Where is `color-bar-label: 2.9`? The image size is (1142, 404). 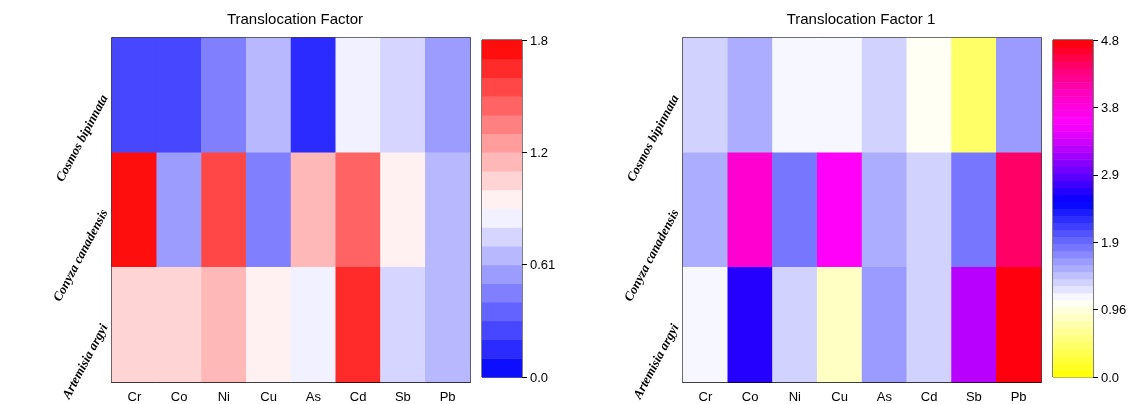 color-bar-label: 2.9 is located at coordinates (1110, 175).